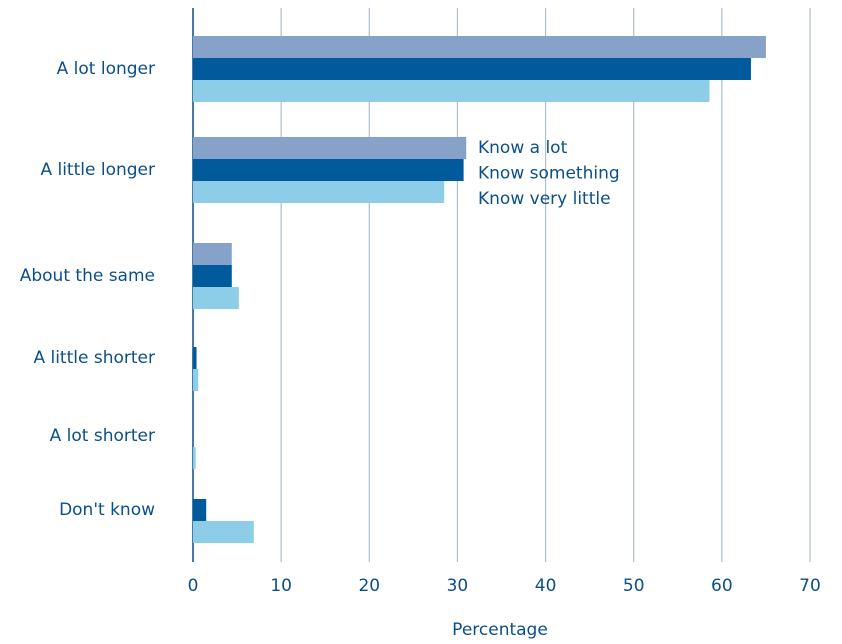  Describe the element at coordinates (107, 510) in the screenshot. I see `y-tick-label: Don't know` at that location.